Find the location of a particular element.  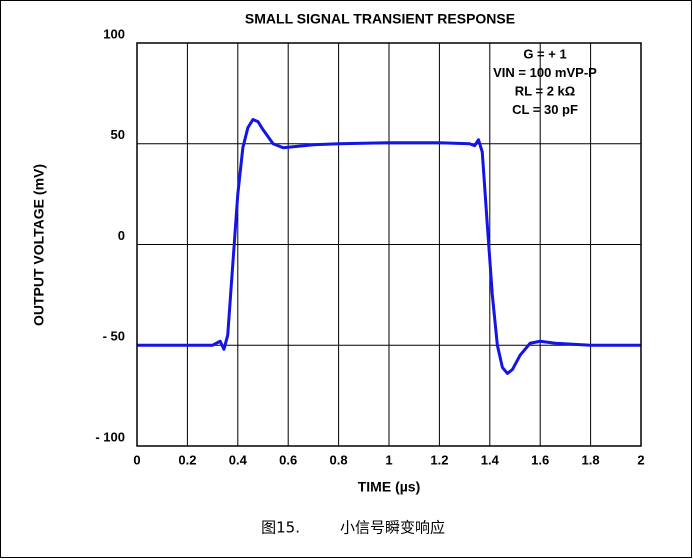

y-tick-label: 100 is located at coordinates (114, 33).